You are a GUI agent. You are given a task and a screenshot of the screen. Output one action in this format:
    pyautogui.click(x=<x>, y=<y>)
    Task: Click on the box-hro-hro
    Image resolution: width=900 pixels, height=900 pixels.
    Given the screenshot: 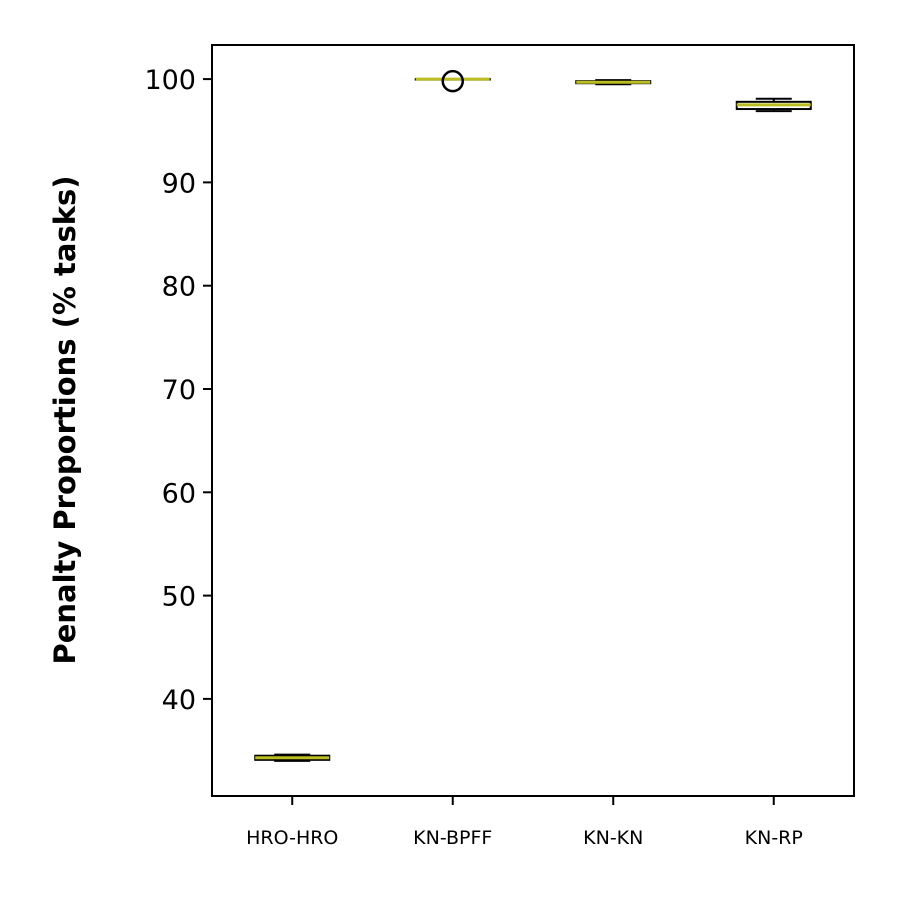 What is the action you would take?
    pyautogui.click(x=292, y=757)
    